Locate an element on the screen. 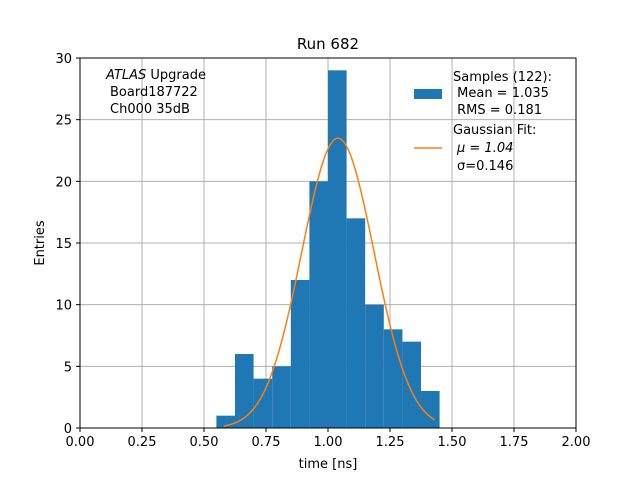  atlas-upgrade-label: ATLAS Upgrade is located at coordinates (155, 75).